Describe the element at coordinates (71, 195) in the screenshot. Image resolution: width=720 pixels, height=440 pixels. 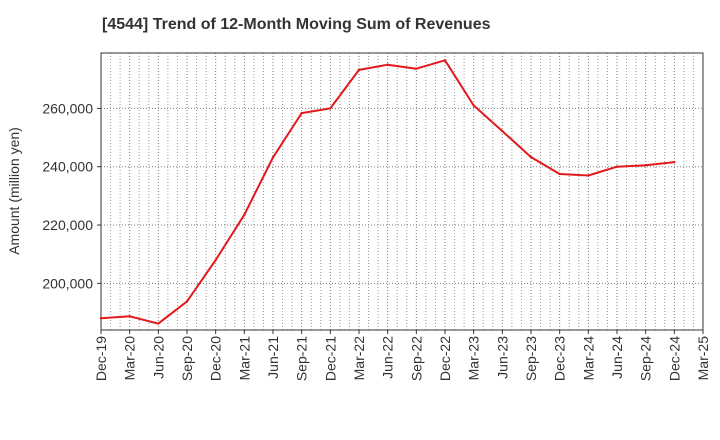
I see `y-axis-ticks: 200,000 220,000 240,000 260,000` at that location.